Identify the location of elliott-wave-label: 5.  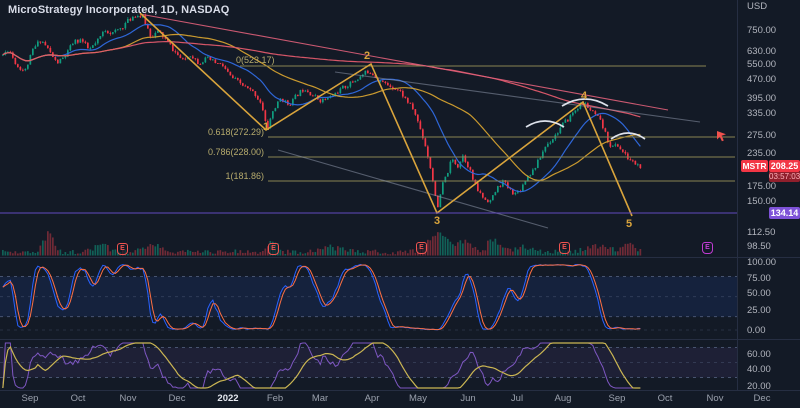
(629, 224).